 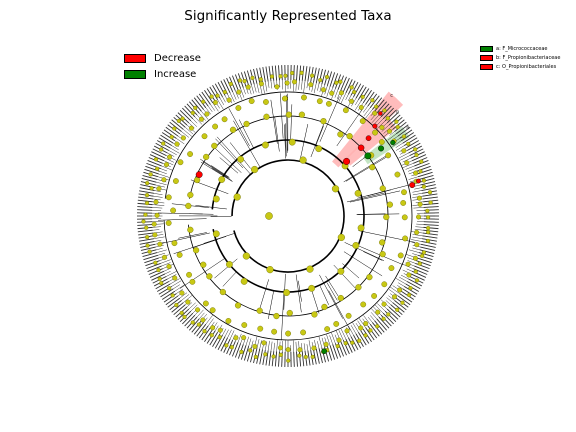 What do you see at coordinates (526, 66) in the screenshot?
I see `clade-legend-label-c: c: O_Propionibacteriales` at bounding box center [526, 66].